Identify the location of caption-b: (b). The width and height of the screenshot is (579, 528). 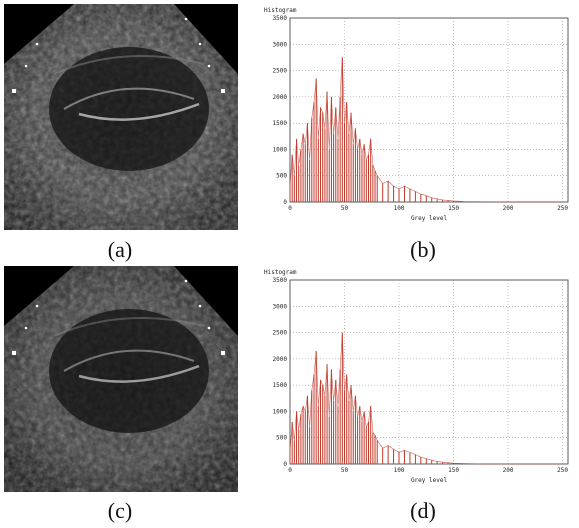
(423, 249).